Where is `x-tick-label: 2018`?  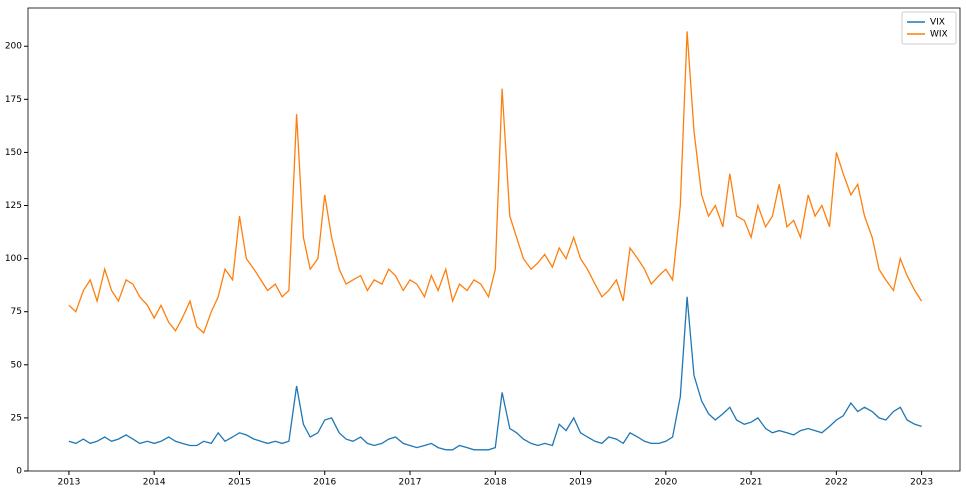 x-tick-label: 2018 is located at coordinates (495, 483).